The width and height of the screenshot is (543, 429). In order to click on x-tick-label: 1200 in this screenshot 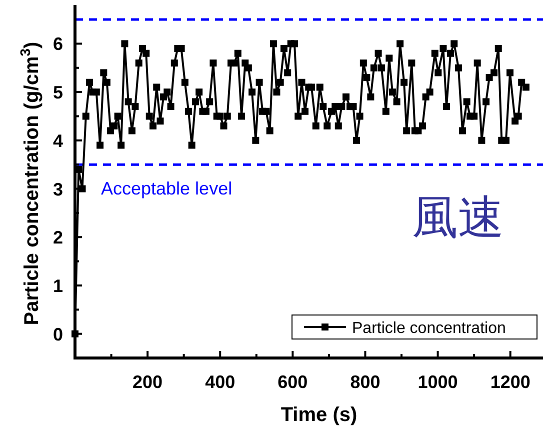, I will do `click(510, 382)`.